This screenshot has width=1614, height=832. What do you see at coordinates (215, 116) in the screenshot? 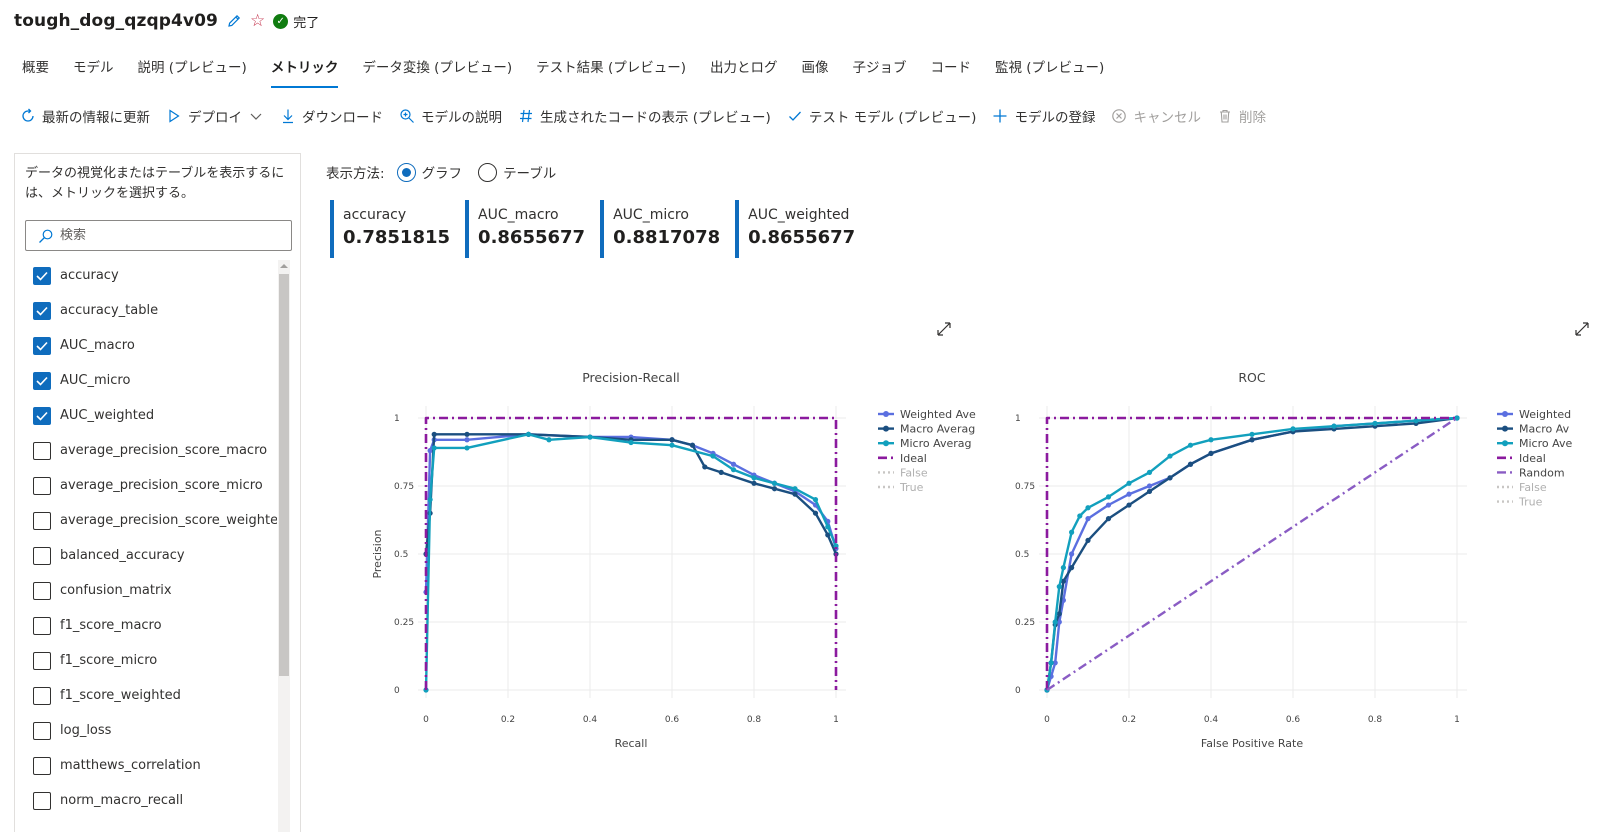
I see `deploy-button: デプロイ` at bounding box center [215, 116].